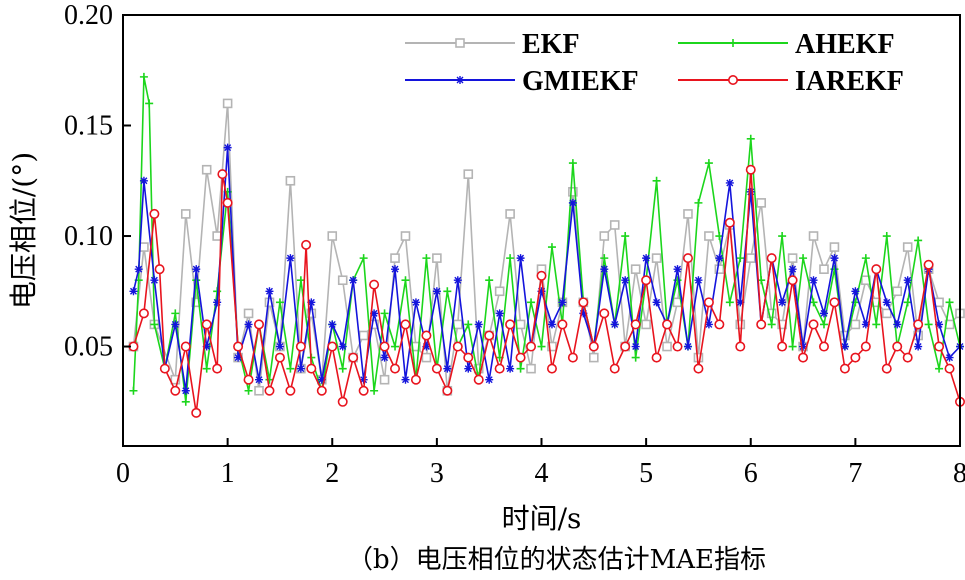 The width and height of the screenshot is (965, 580). I want to click on x-tick-label: 4, so click(542, 473).